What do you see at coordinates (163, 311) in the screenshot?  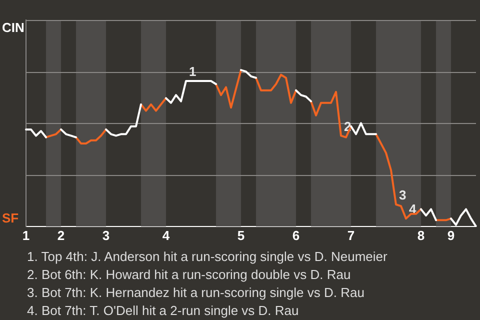 I see `text: 4. Bot 7th: T. O'Dell hit a 2-run single vs D. Rau` at bounding box center [163, 311].